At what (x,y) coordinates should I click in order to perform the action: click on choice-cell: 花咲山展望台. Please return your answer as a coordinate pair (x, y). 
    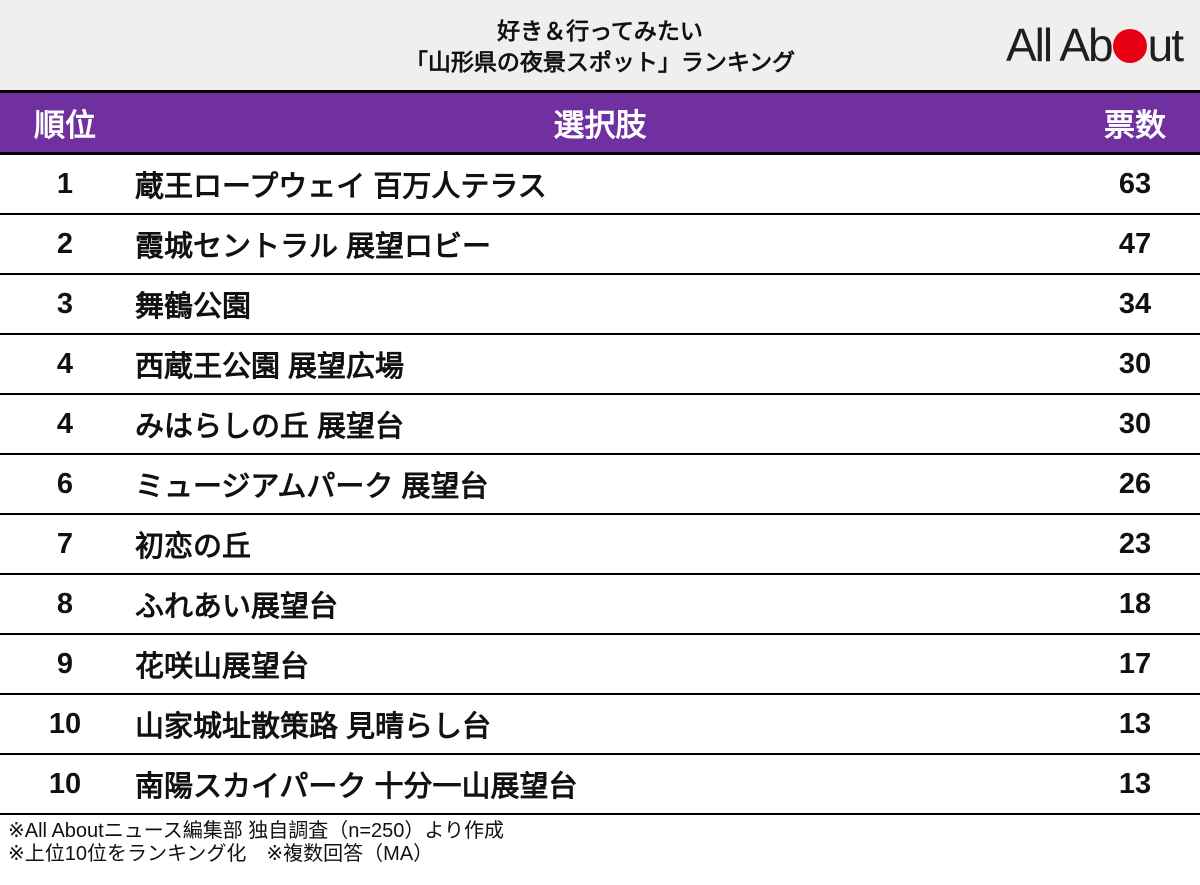
    Looking at the image, I should click on (222, 667).